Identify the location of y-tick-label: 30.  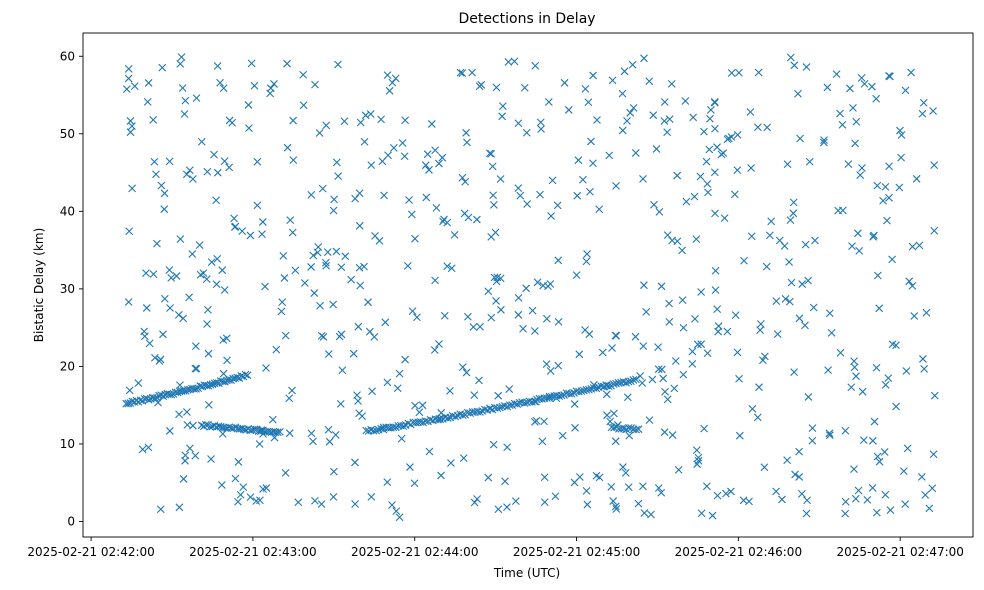
(67, 289).